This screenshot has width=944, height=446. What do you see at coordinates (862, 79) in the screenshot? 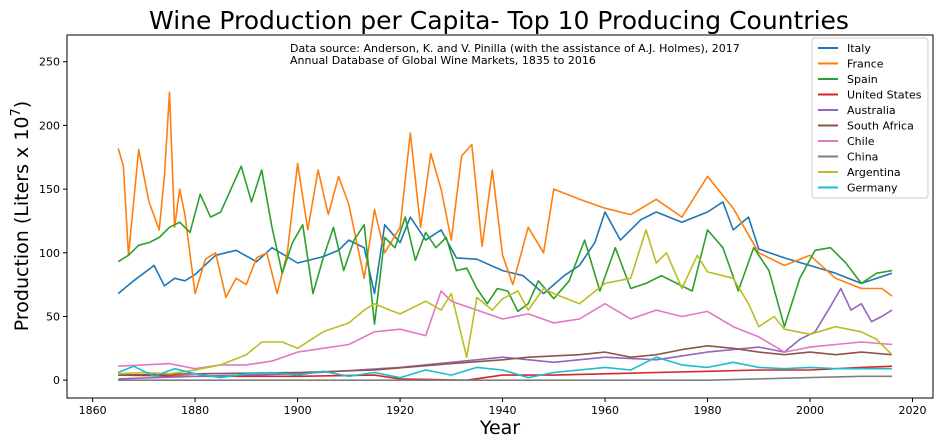
I see `legend-label: Spain` at bounding box center [862, 79].